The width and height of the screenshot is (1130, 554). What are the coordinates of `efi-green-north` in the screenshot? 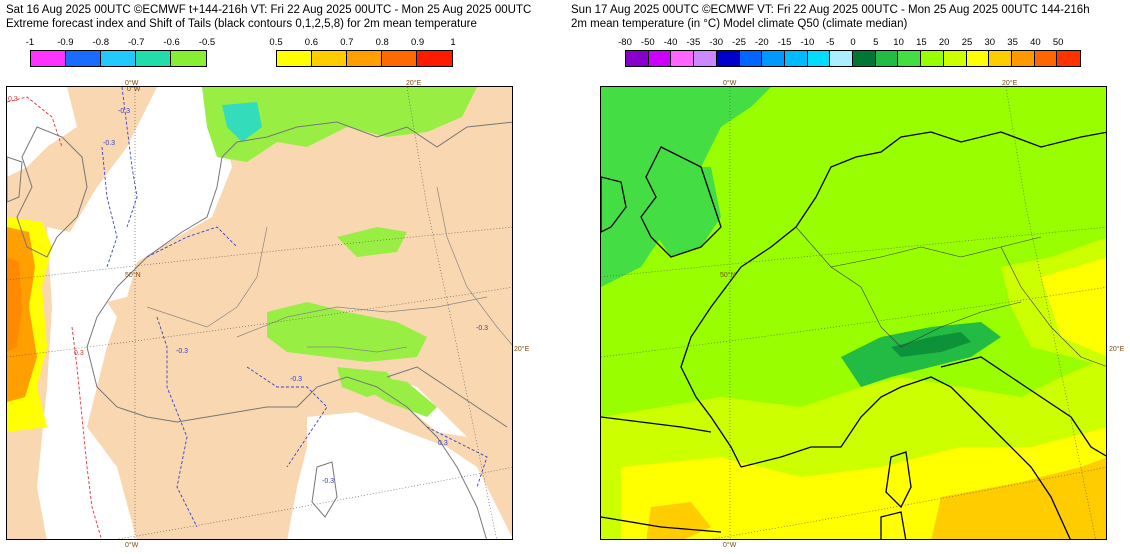 It's located at (339, 124).